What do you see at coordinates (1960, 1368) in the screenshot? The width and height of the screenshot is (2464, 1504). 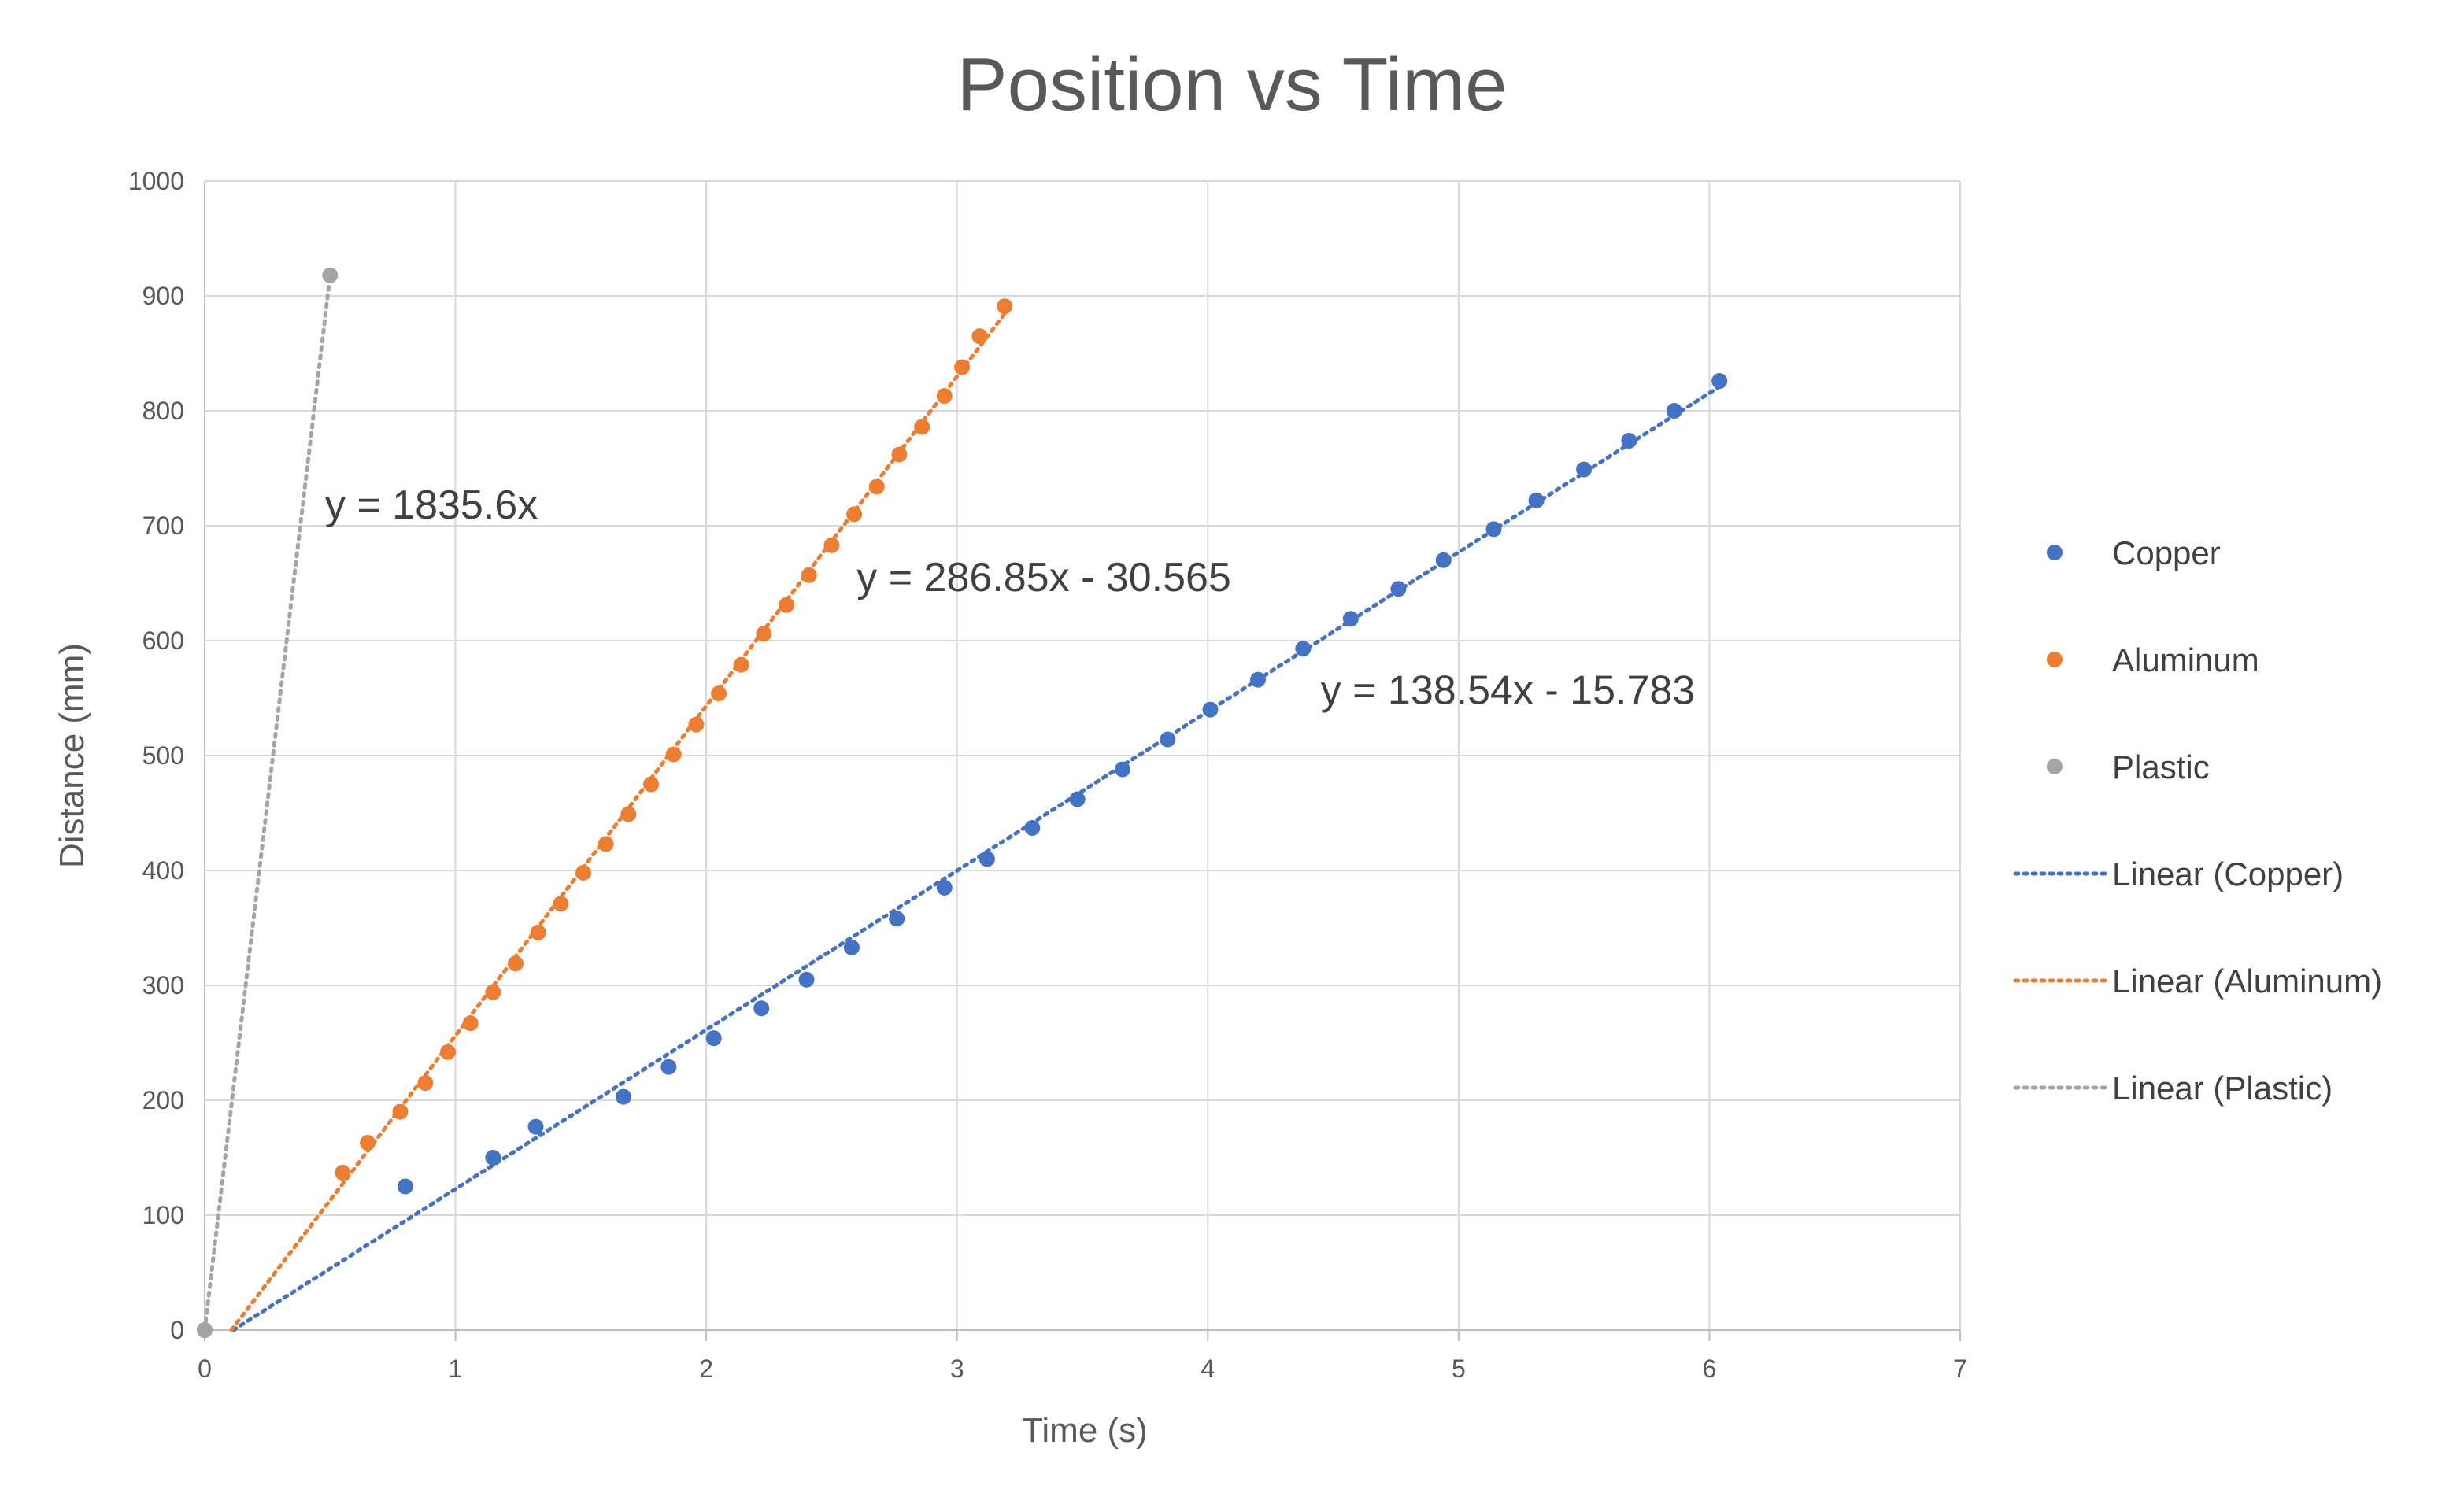 I see `x-tick-label: 7` at bounding box center [1960, 1368].